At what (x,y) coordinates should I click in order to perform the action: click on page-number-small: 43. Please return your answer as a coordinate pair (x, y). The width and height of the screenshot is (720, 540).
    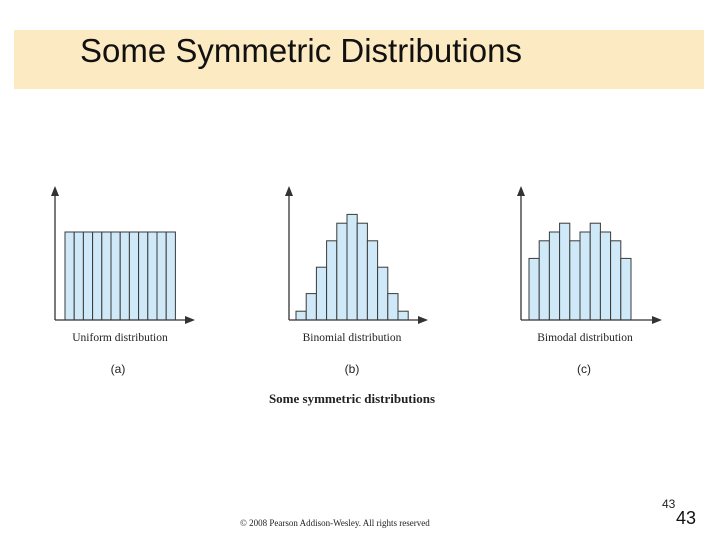
    Looking at the image, I should click on (669, 504).